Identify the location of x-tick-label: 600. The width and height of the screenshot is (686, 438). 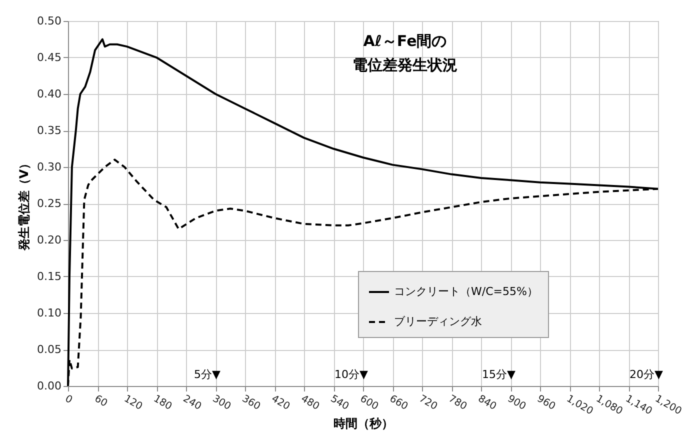
(369, 403).